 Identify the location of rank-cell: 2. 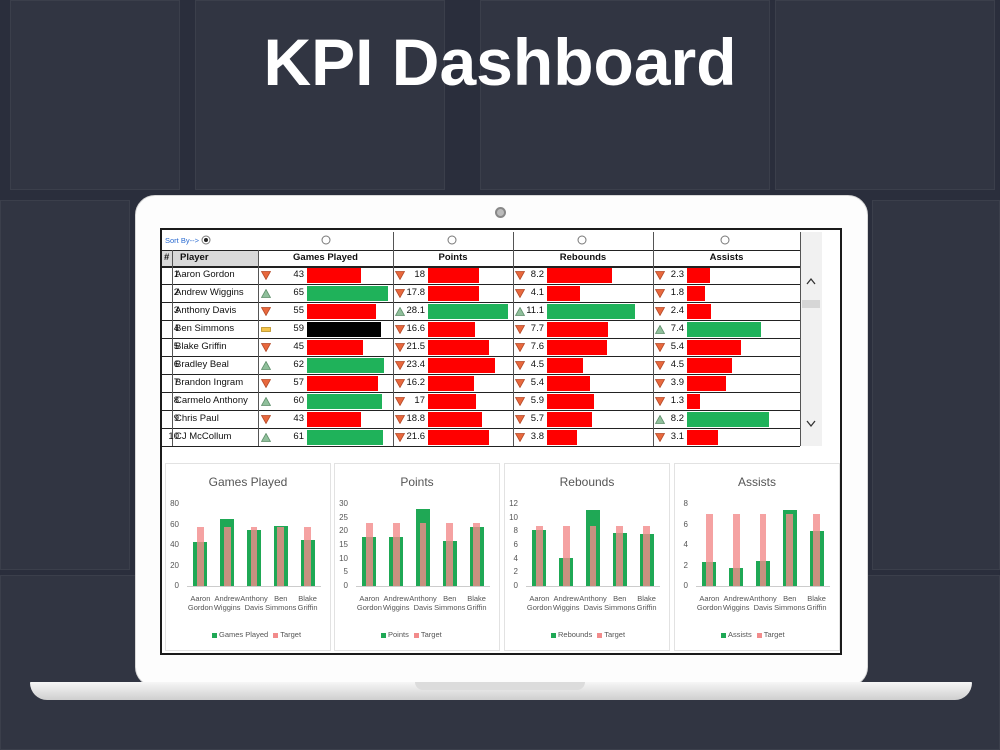
(176, 292).